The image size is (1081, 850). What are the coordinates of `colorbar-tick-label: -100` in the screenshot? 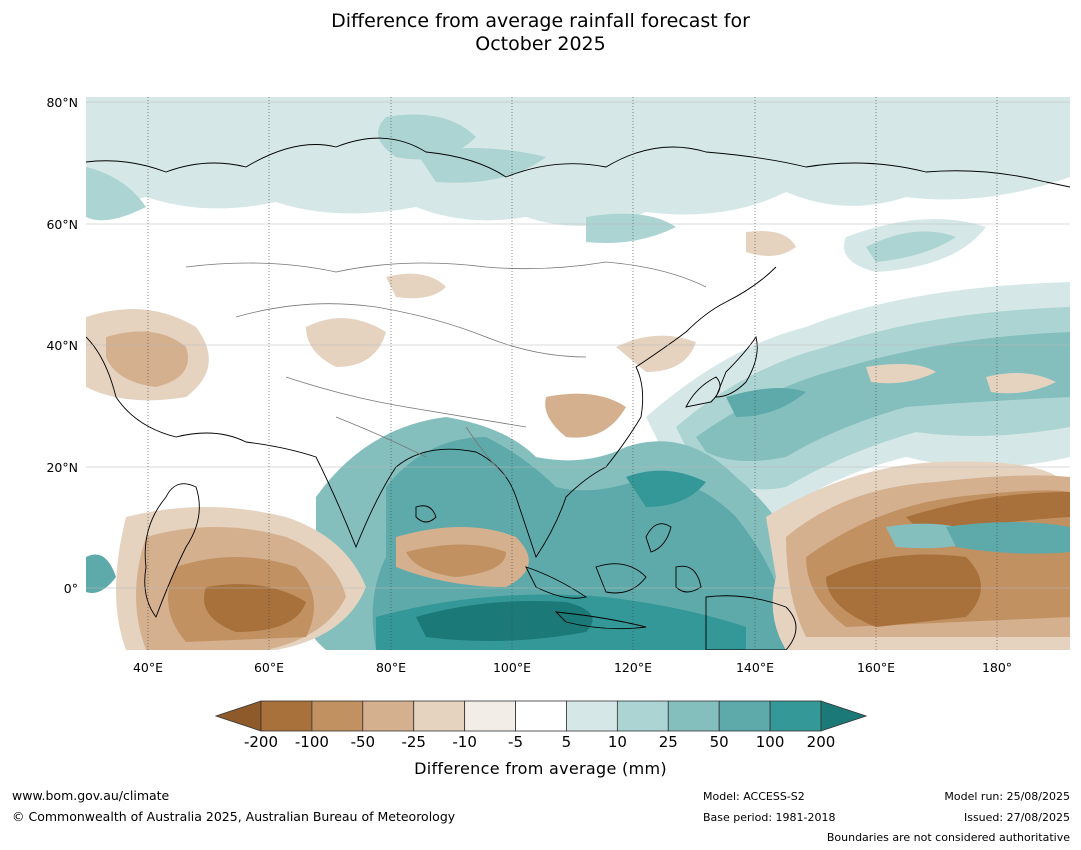 It's located at (311, 742).